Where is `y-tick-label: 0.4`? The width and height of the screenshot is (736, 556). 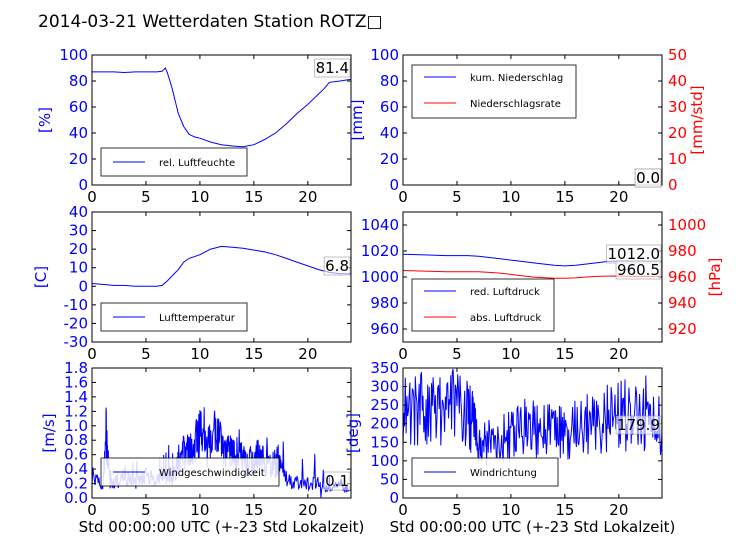 y-tick-label: 0.4 is located at coordinates (76, 469).